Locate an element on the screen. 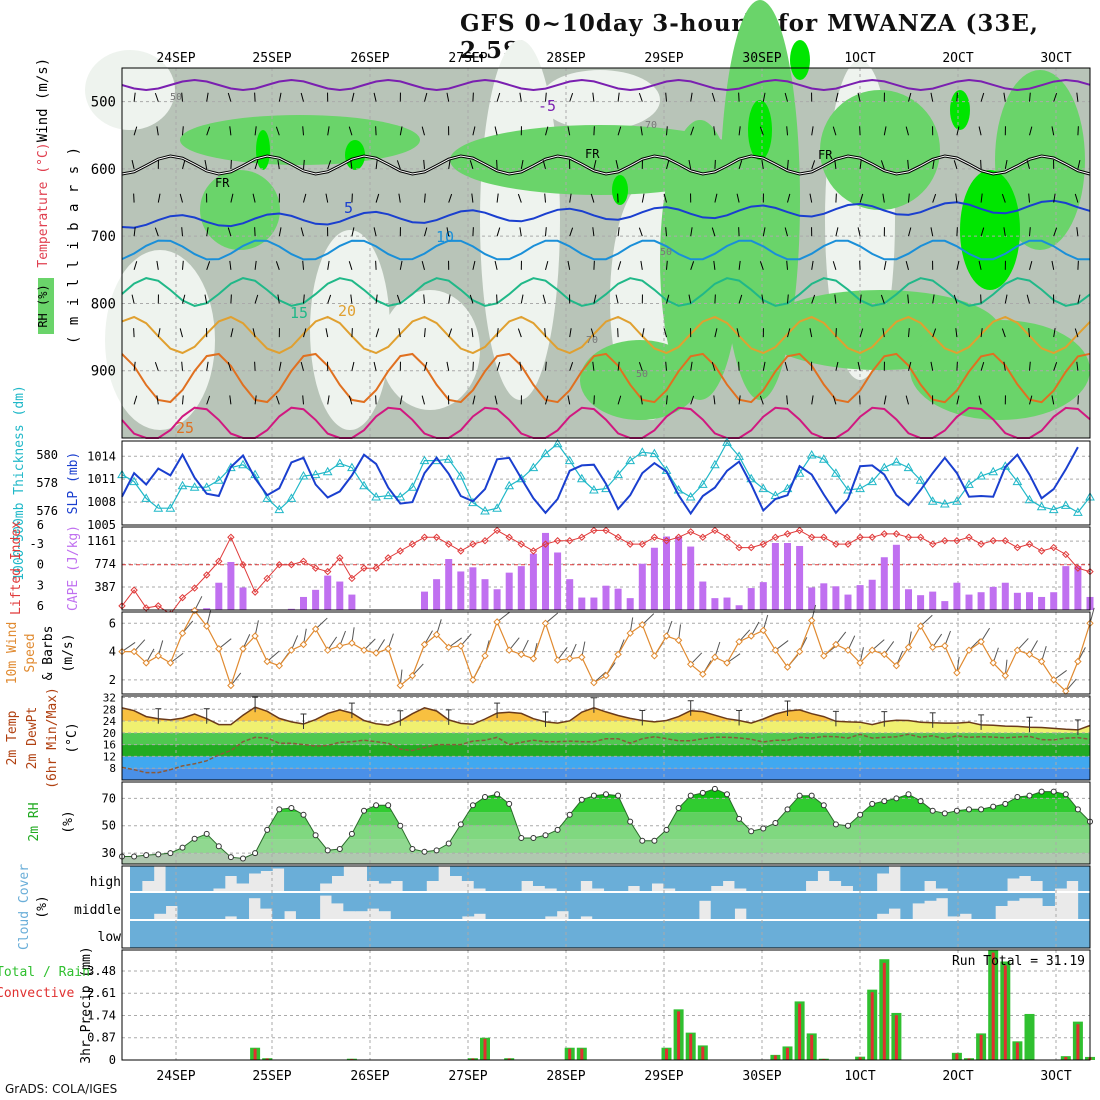  top-date-label: 24SEP is located at coordinates (175, 58).